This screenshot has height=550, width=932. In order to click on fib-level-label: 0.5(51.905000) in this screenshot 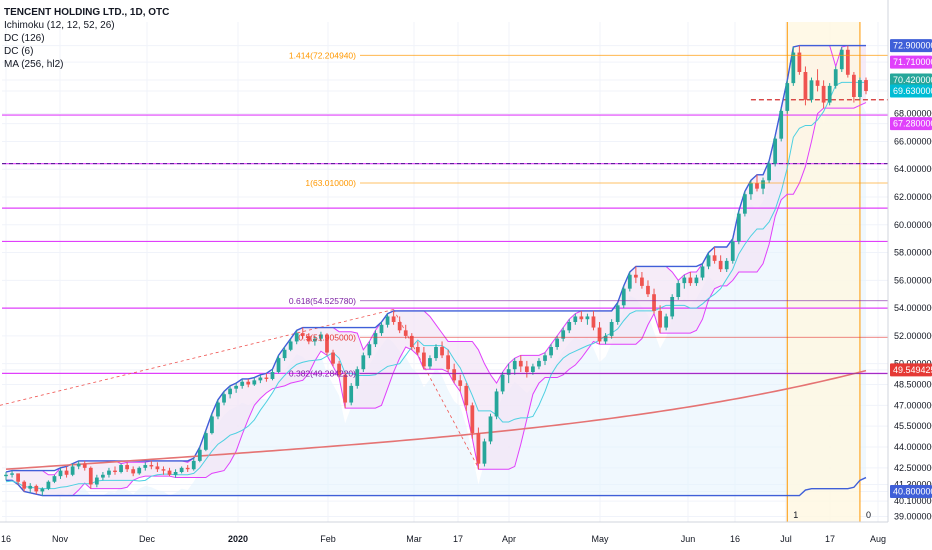, I will do `click(327, 337)`.